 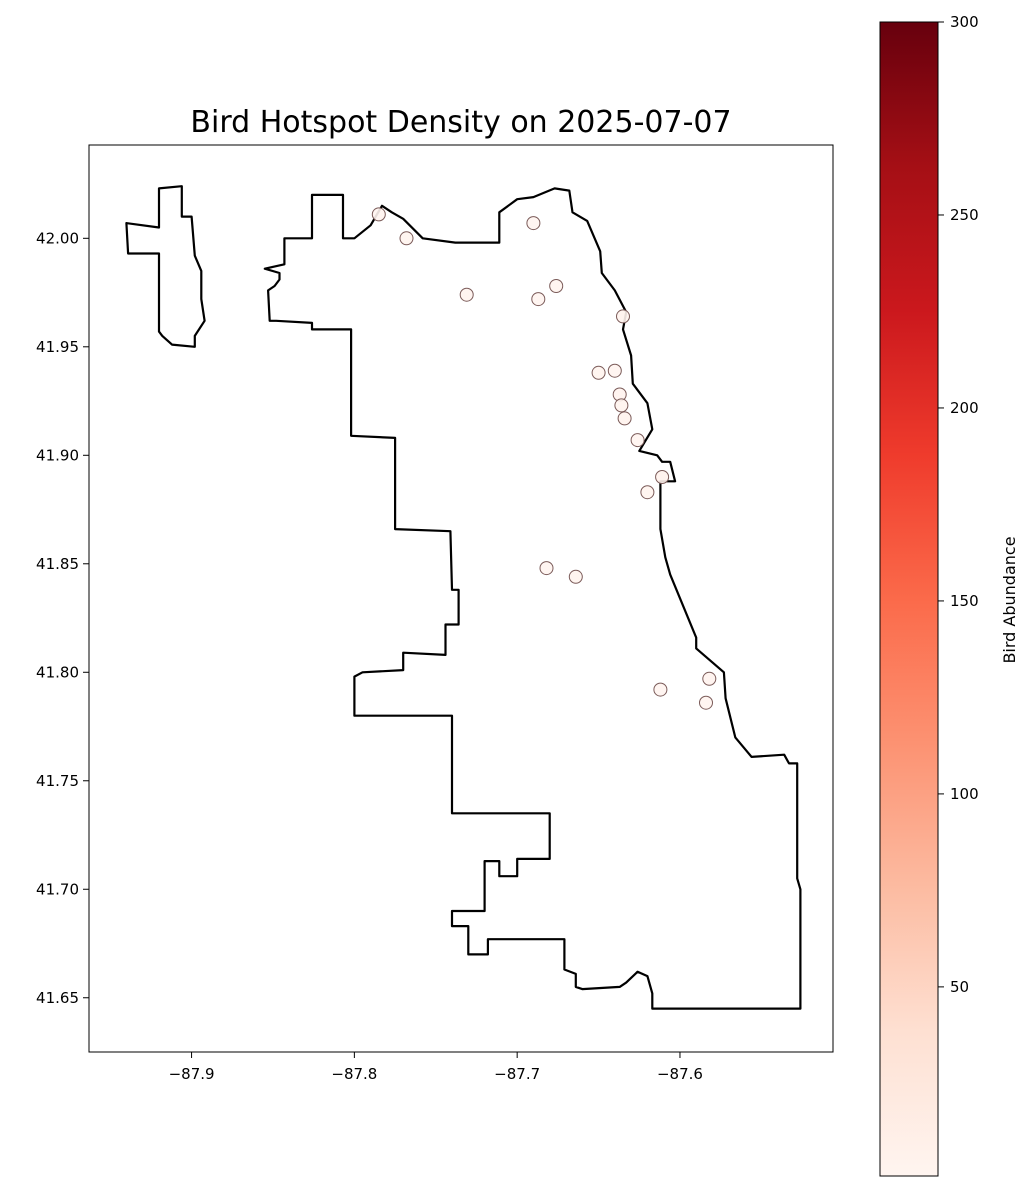 I want to click on colorbar-tick-label: 200, so click(x=964, y=408).